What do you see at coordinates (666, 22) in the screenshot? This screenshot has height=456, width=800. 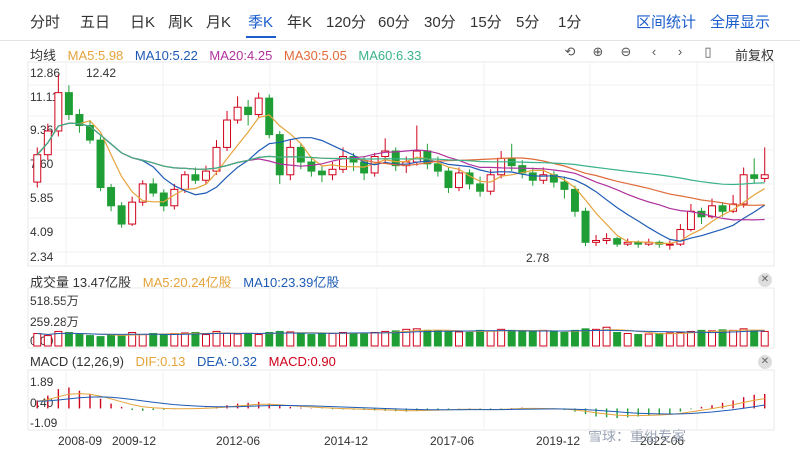 I see `interval-stats-link: 区间统计` at bounding box center [666, 22].